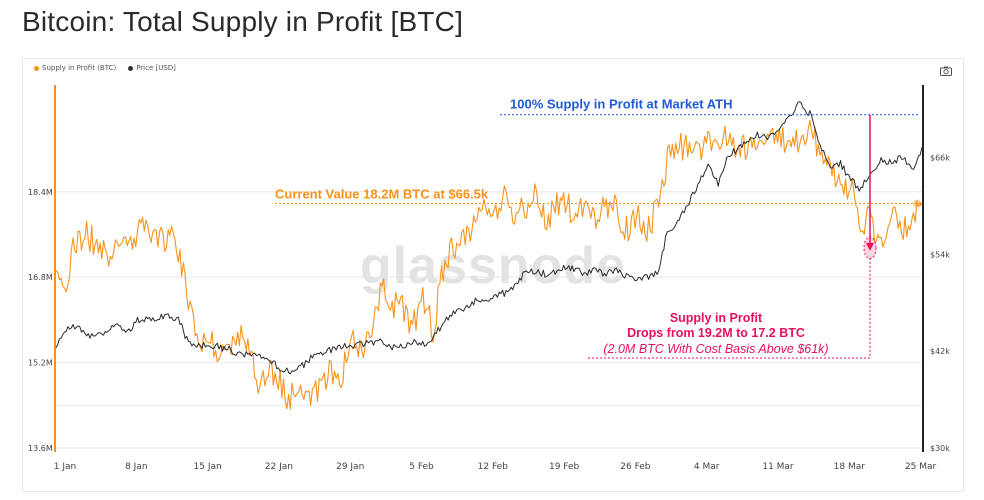  Describe the element at coordinates (136, 467) in the screenshot. I see `x-tick-label-1: 8 Jan` at that location.